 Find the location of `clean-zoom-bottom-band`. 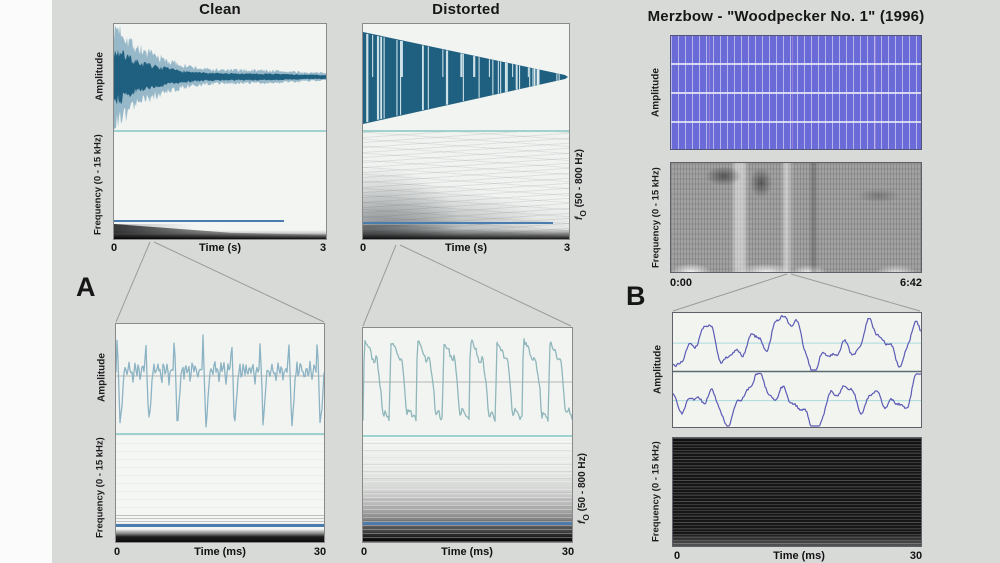

clean-zoom-bottom-band is located at coordinates (220, 535).